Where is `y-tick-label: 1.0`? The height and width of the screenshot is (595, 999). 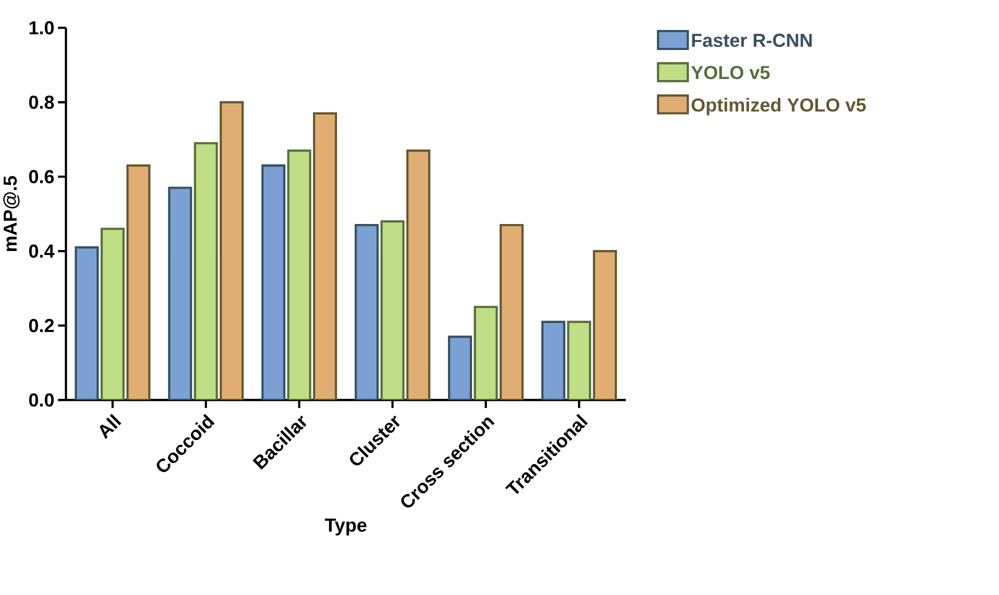
y-tick-label: 1.0 is located at coordinates (42, 28).